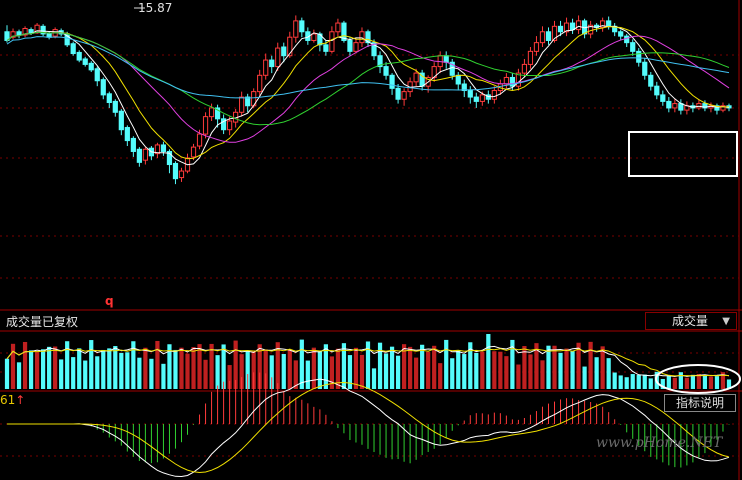 The image size is (742, 480). I want to click on volume-ma-line, so click(368, 361).